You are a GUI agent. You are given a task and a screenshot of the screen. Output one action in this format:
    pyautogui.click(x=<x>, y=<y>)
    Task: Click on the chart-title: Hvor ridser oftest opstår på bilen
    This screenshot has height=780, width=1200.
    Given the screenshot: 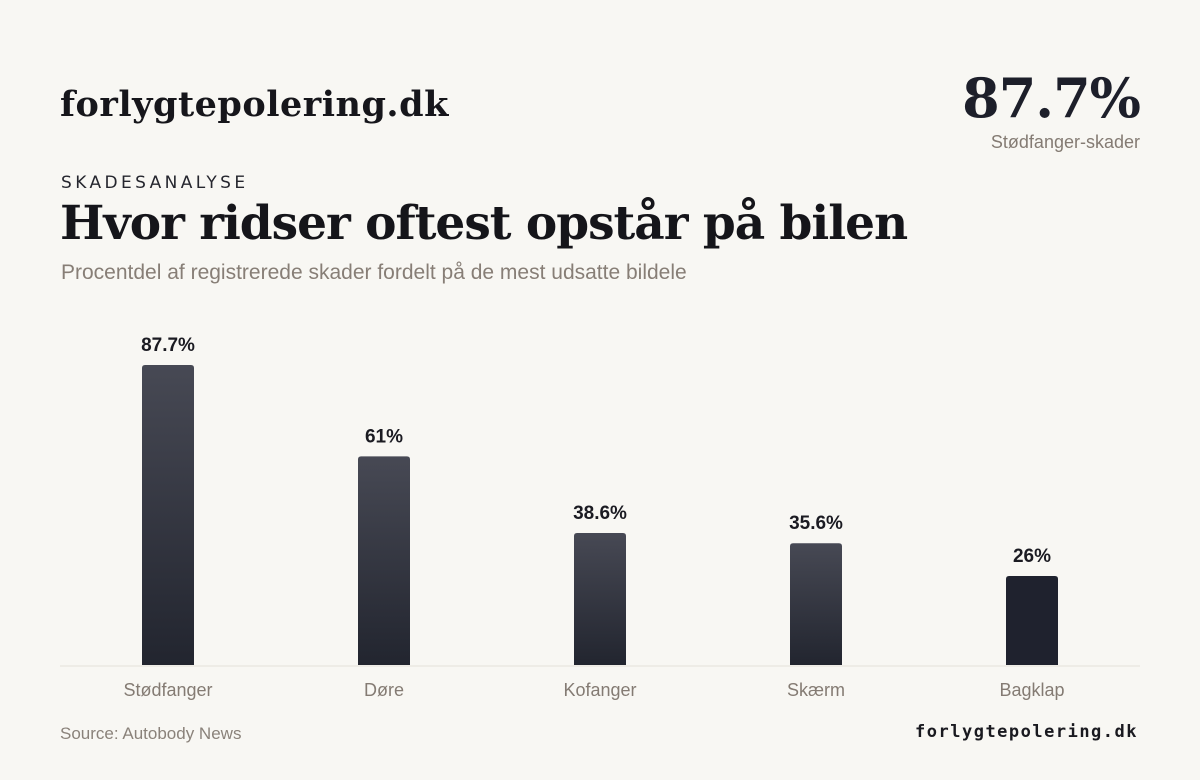 What is the action you would take?
    pyautogui.click(x=484, y=223)
    